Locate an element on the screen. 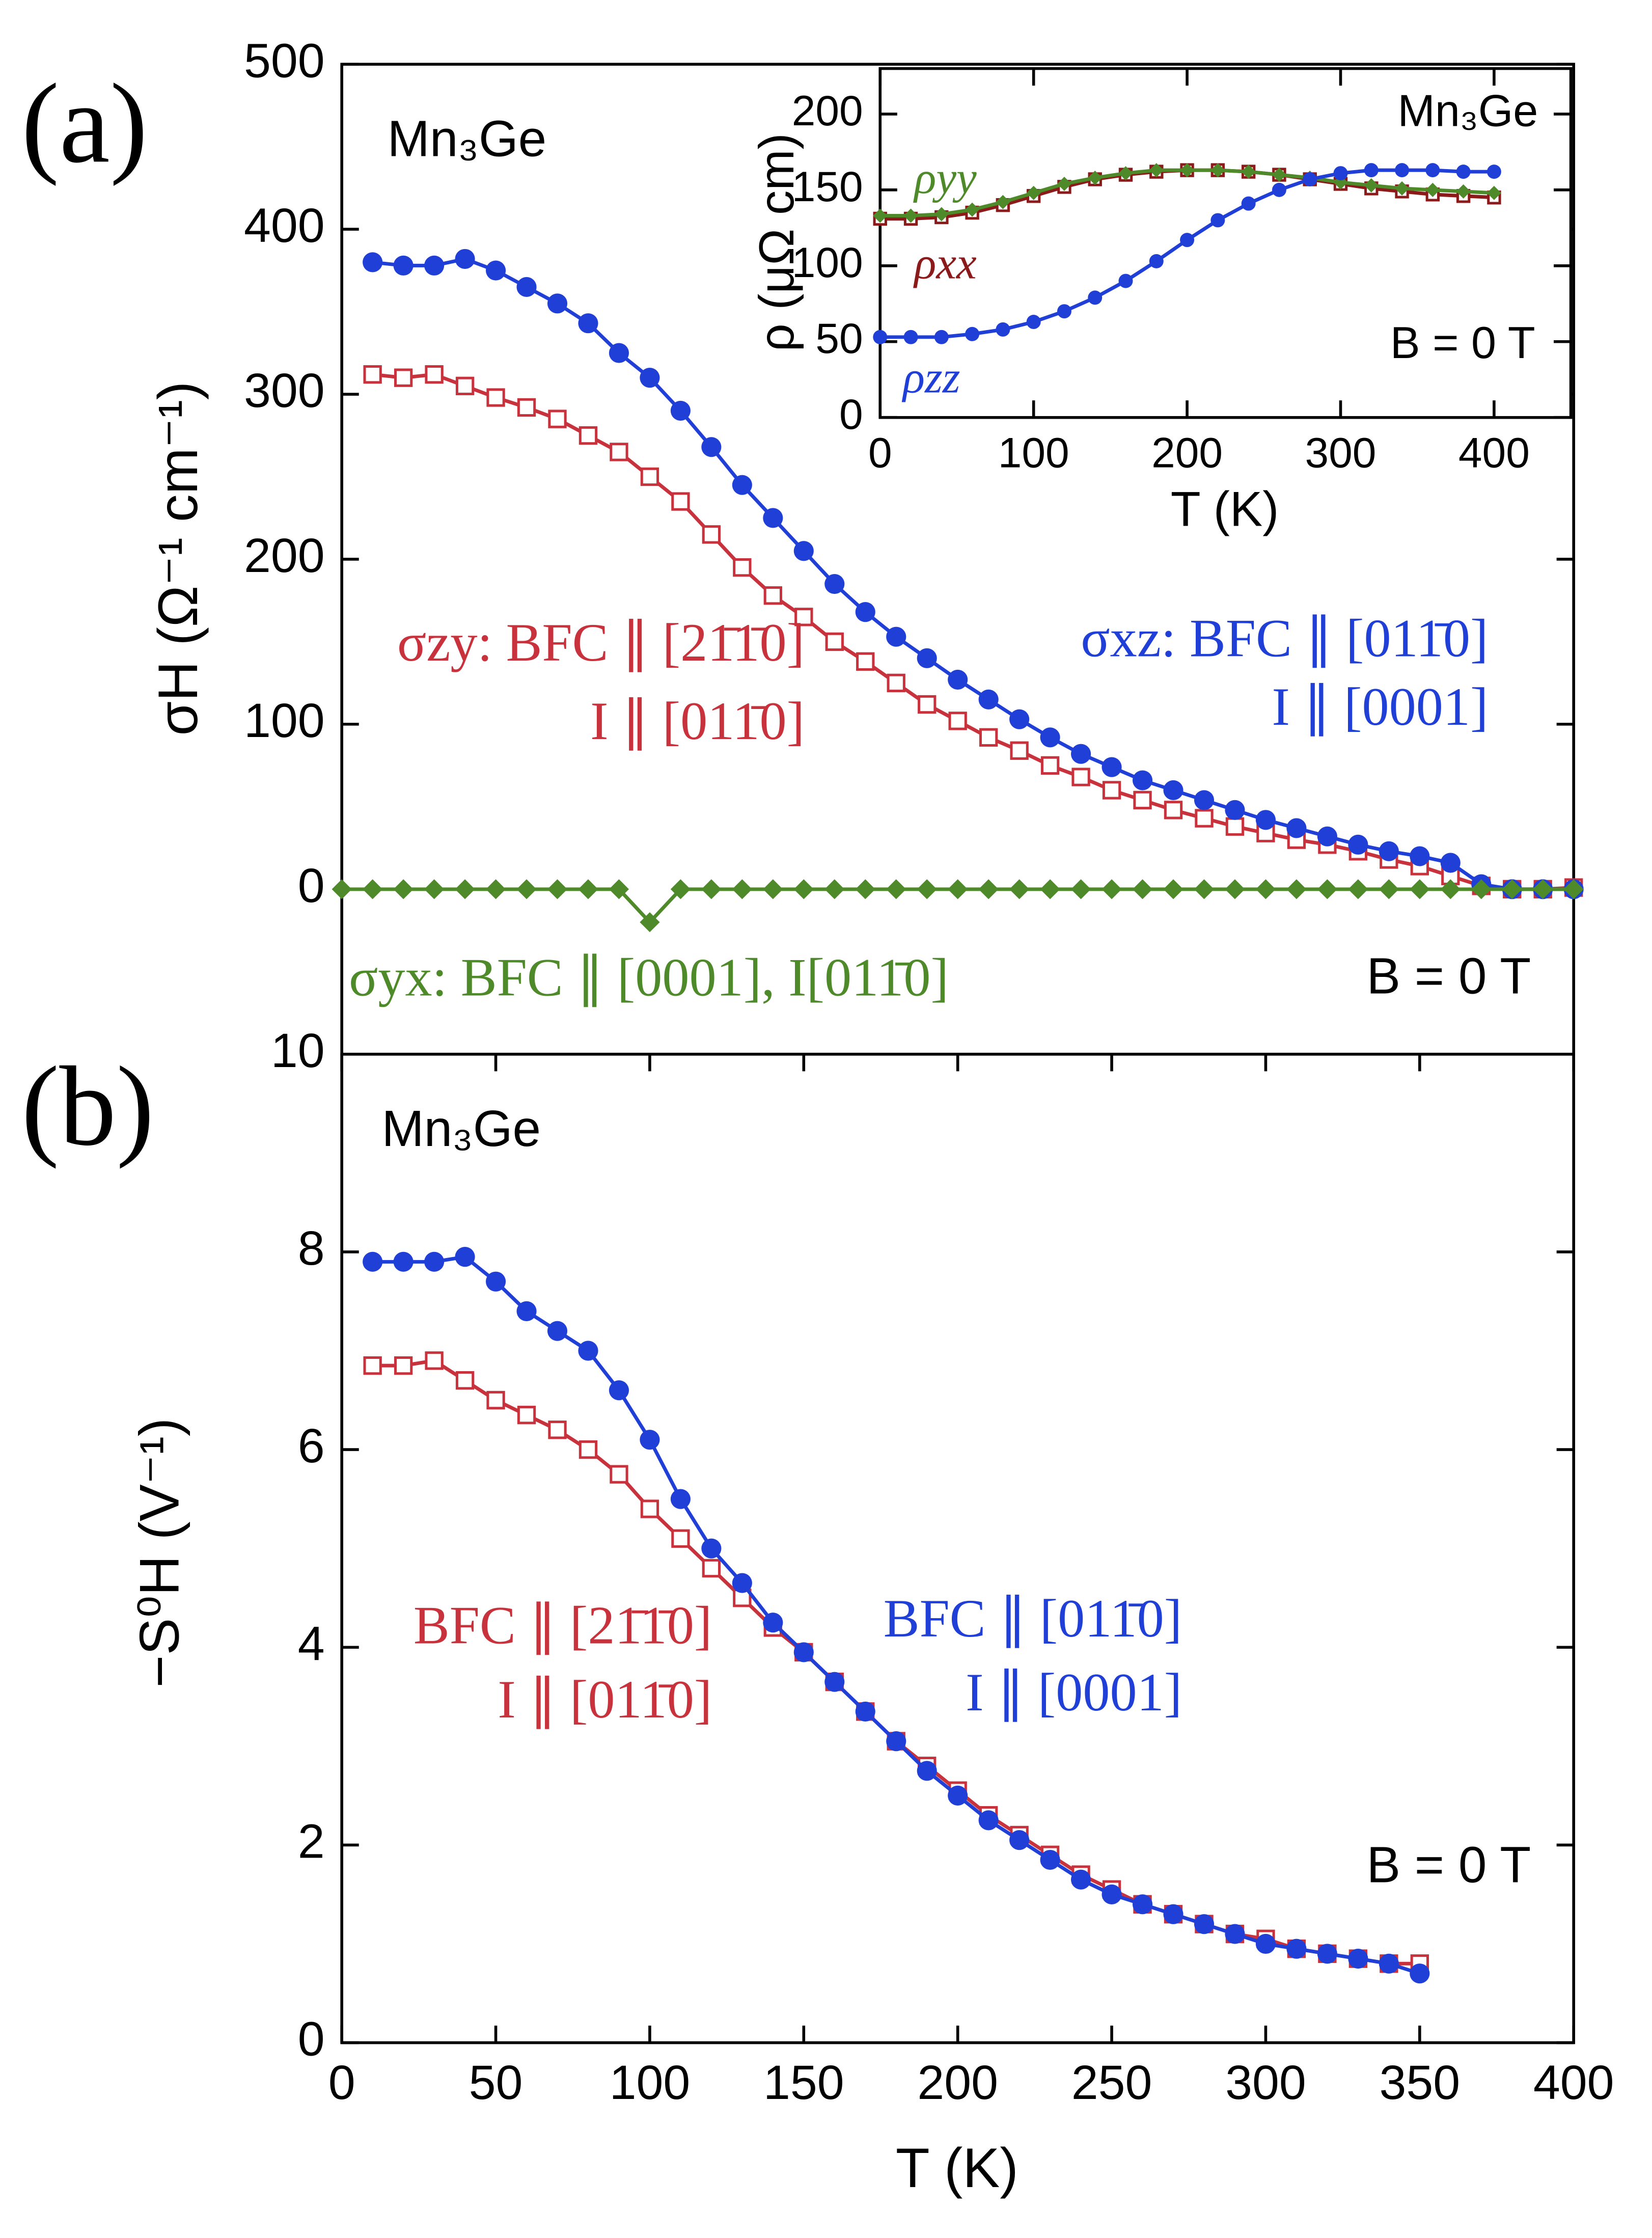 This screenshot has height=2238, width=1652. legend-label: ρyy is located at coordinates (945, 178).